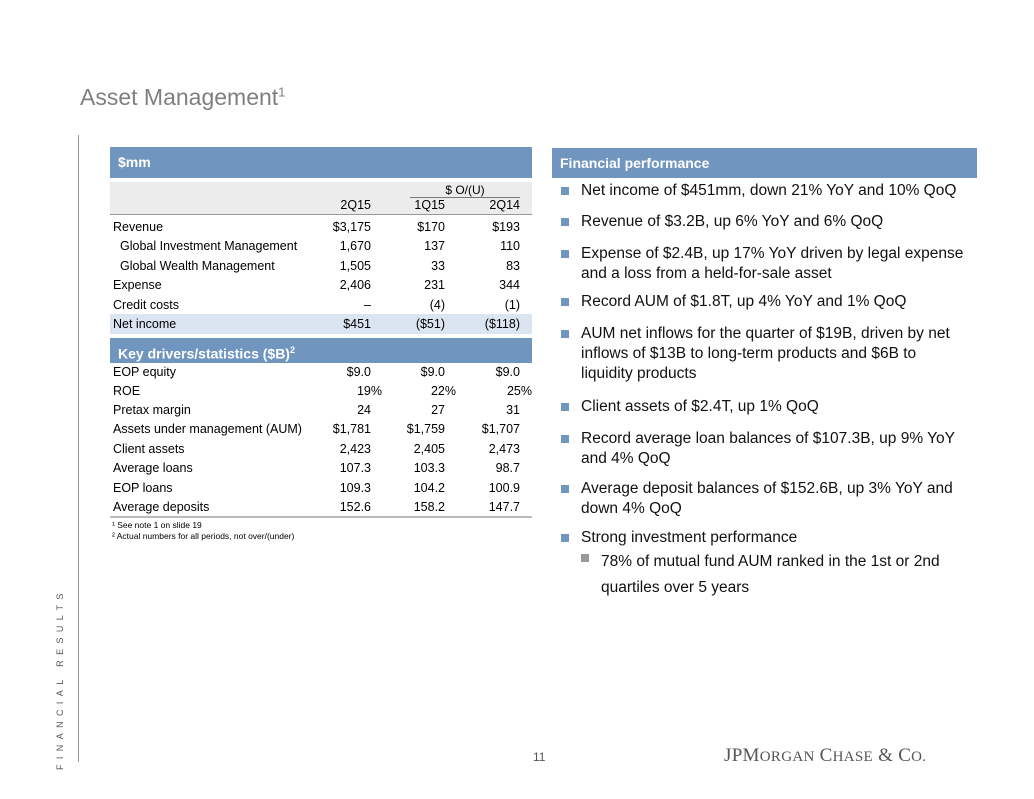 Image resolution: width=1034 pixels, height=799 pixels. I want to click on cell: $170, so click(431, 227).